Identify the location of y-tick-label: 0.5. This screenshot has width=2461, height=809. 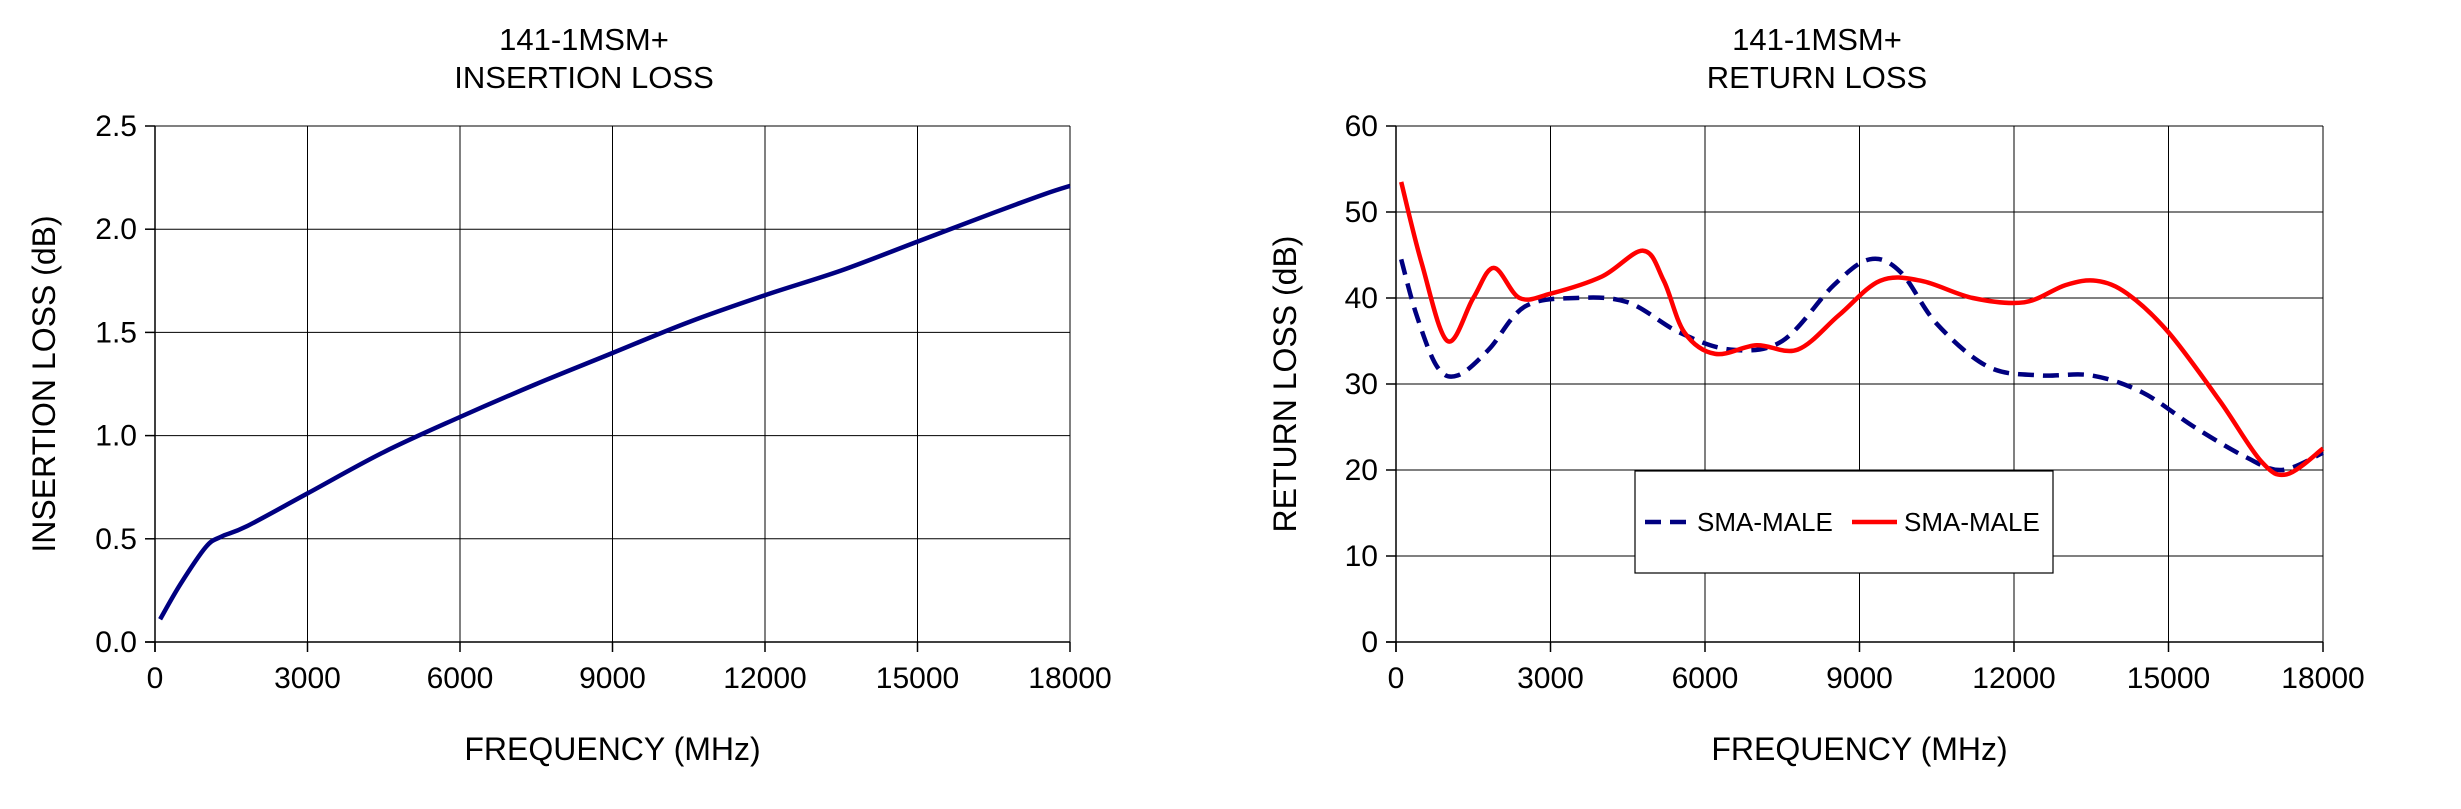
(116, 539).